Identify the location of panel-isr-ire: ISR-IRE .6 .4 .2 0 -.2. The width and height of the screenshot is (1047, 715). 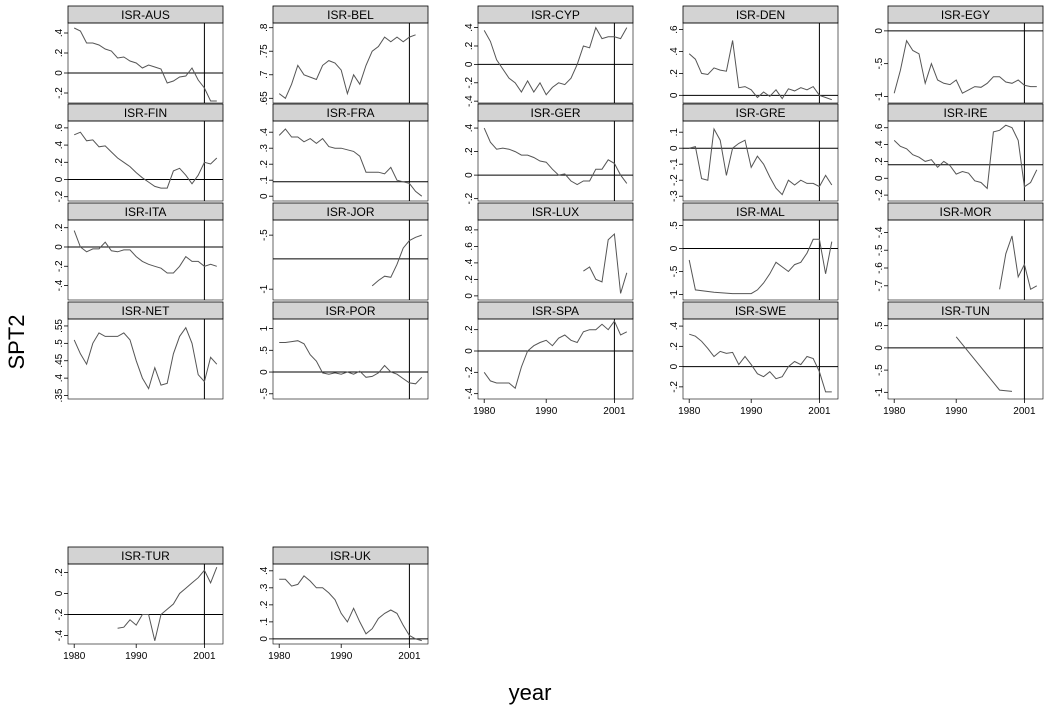
(959, 152).